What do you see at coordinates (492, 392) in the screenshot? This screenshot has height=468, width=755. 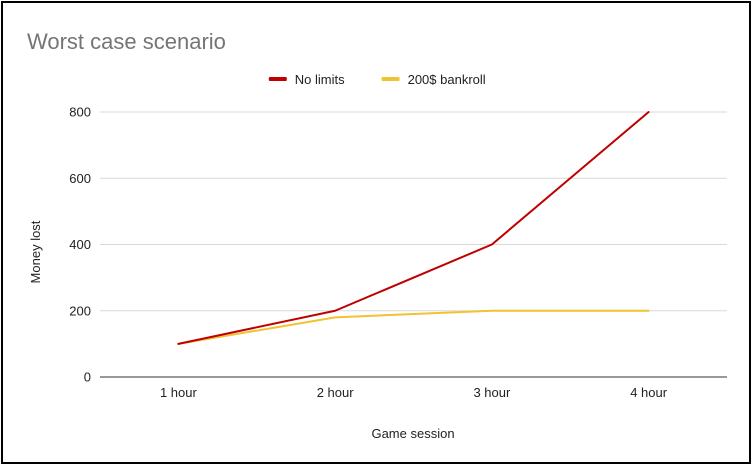 I see `x-tick-label: 3 hour` at bounding box center [492, 392].